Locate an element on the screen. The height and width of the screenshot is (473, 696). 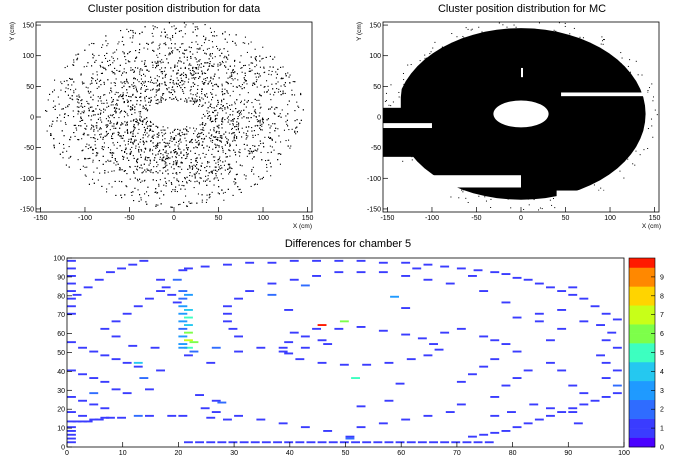
y-tick-label: 50 is located at coordinates (61, 353).